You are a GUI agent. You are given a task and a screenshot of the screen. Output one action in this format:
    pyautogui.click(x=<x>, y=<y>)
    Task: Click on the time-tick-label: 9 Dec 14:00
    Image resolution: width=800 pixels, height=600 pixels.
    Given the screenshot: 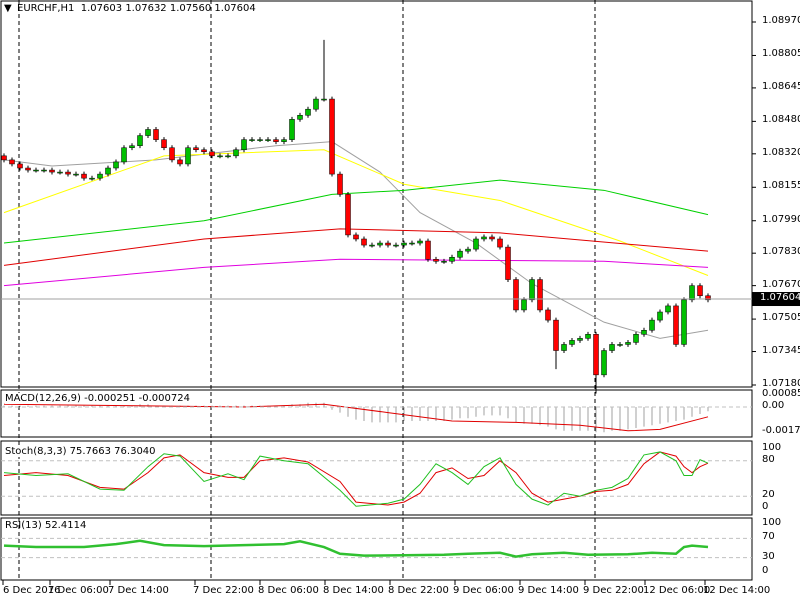 What is the action you would take?
    pyautogui.click(x=548, y=590)
    